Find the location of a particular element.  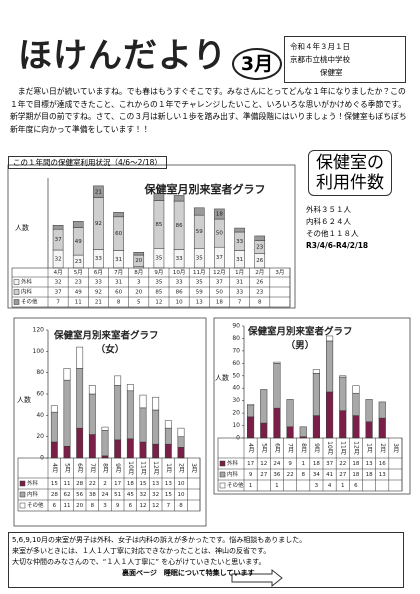

bar-value-label: 21 is located at coordinates (98, 192).